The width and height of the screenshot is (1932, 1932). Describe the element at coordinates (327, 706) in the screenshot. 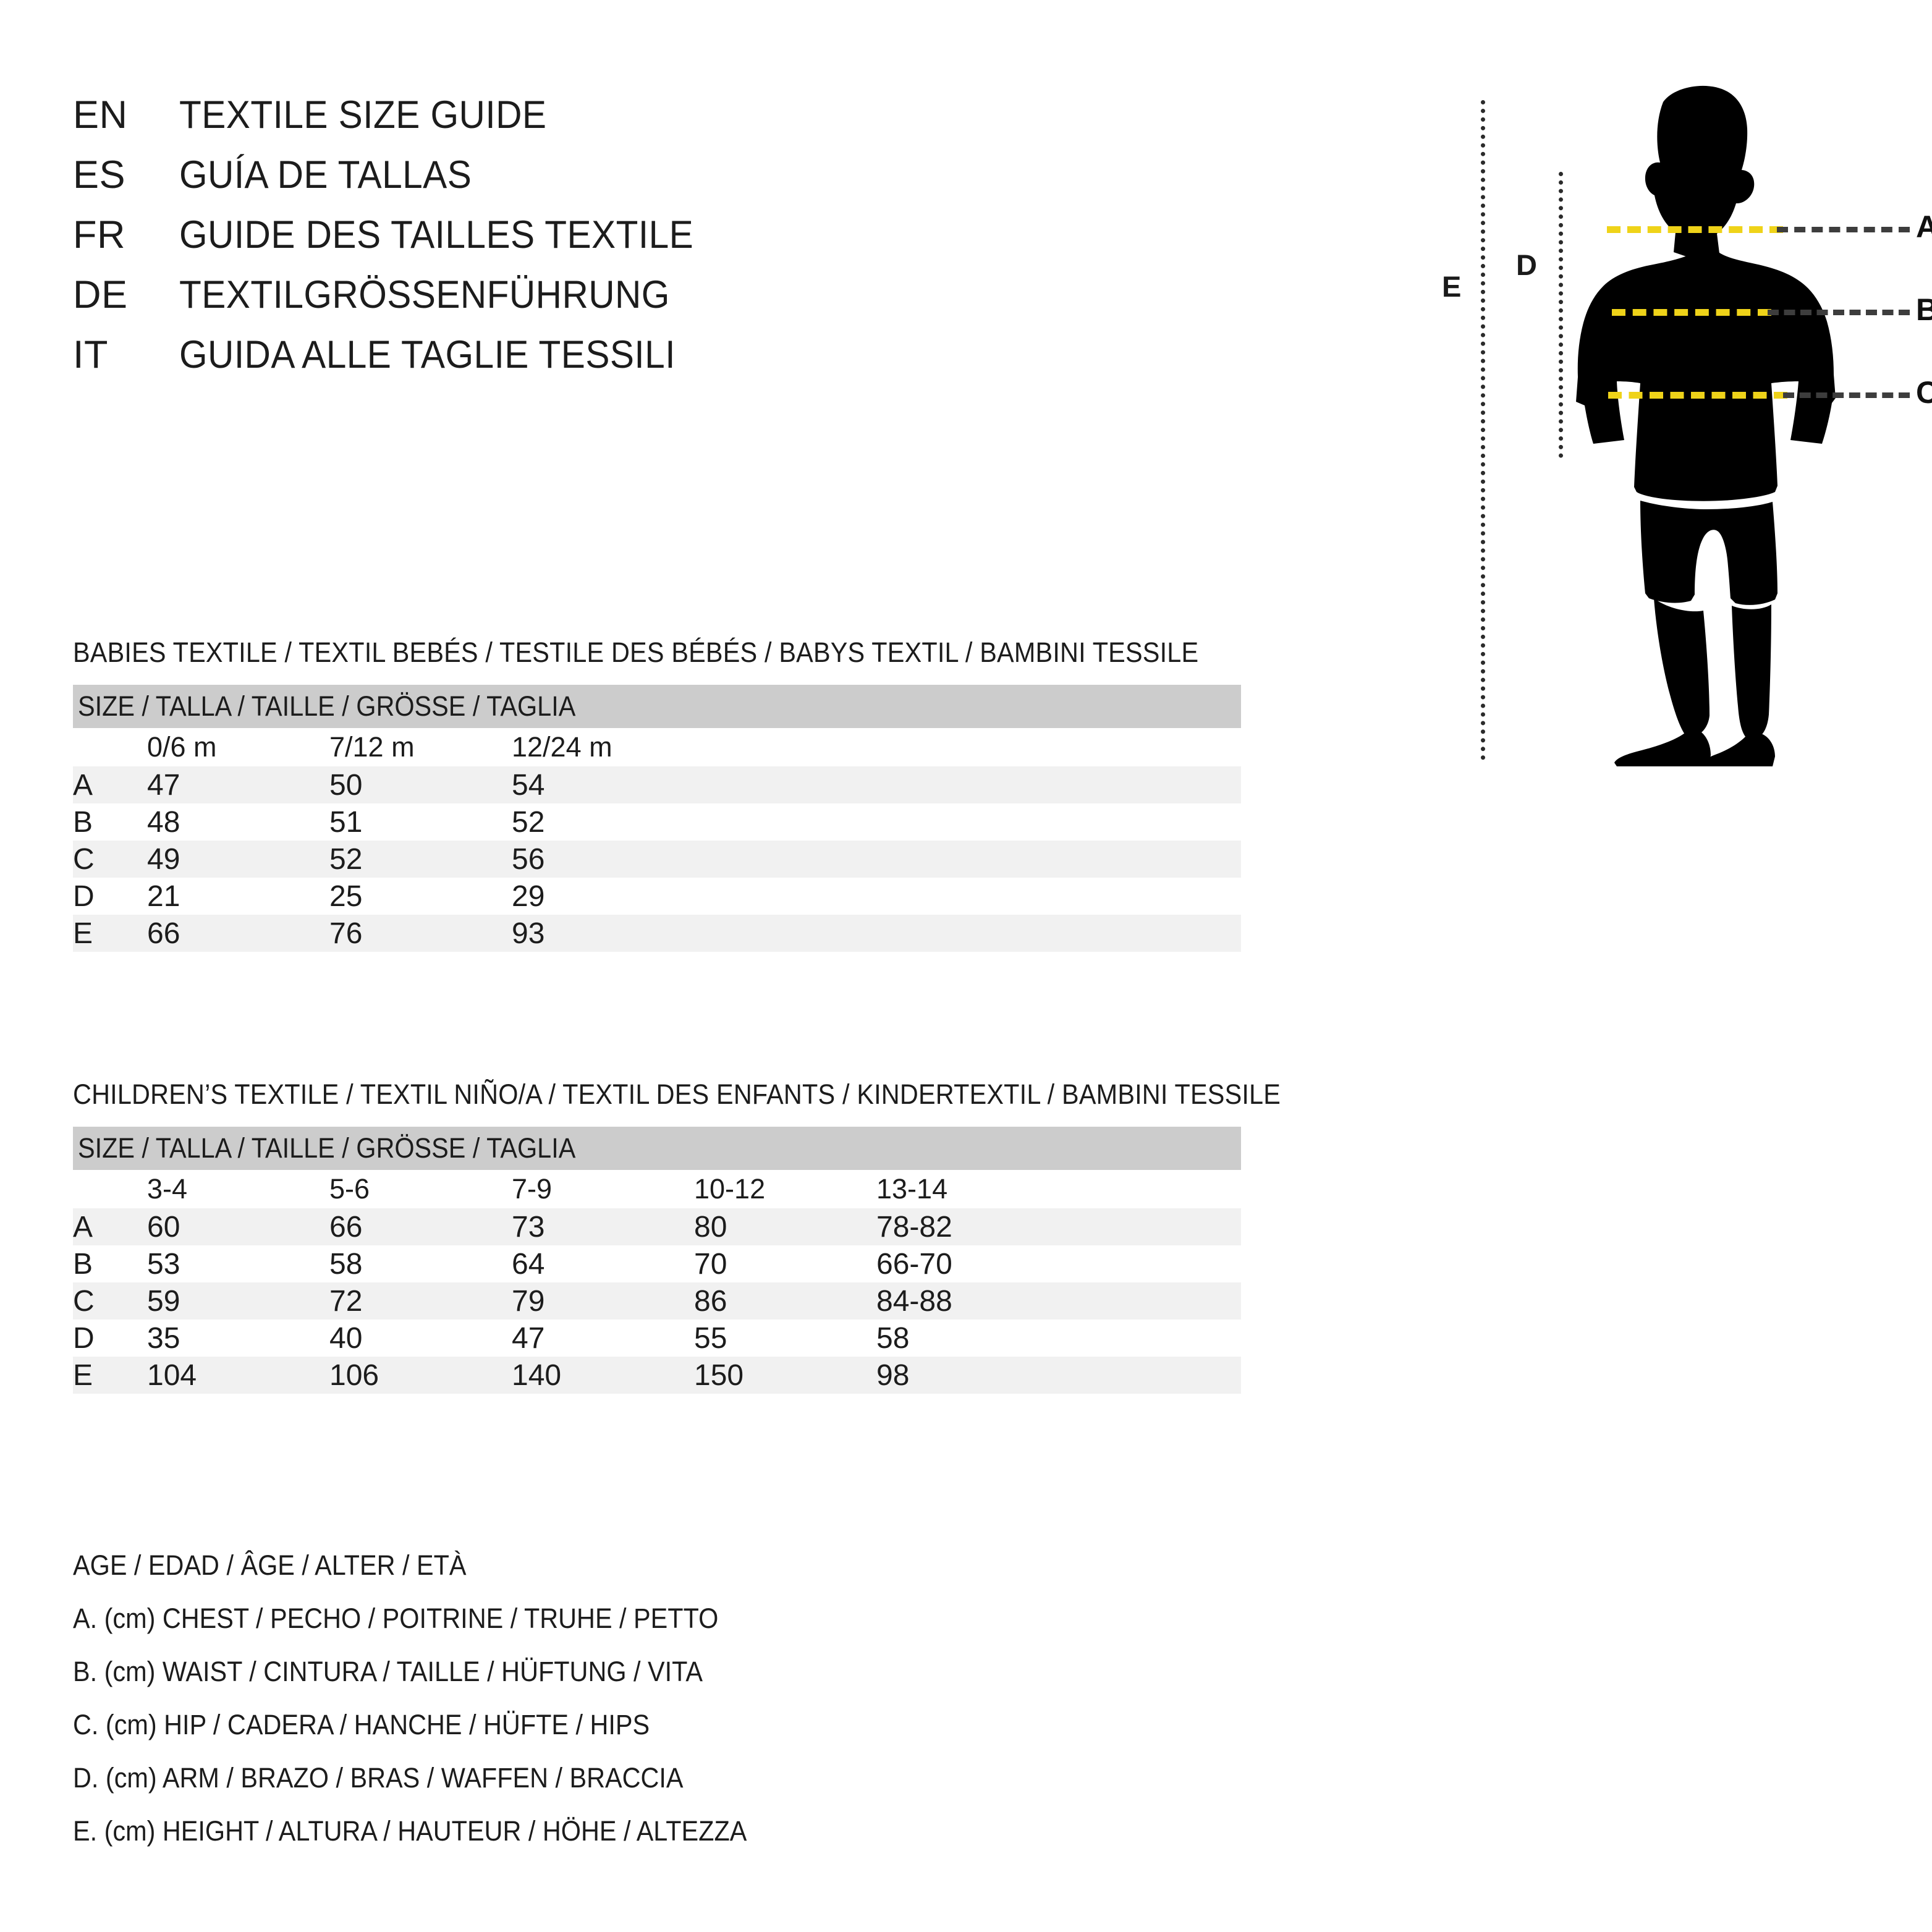

I see `babies-band-label: SIZE / TALLA / TAILLE / GRÖSSE / TAGLIA` at that location.